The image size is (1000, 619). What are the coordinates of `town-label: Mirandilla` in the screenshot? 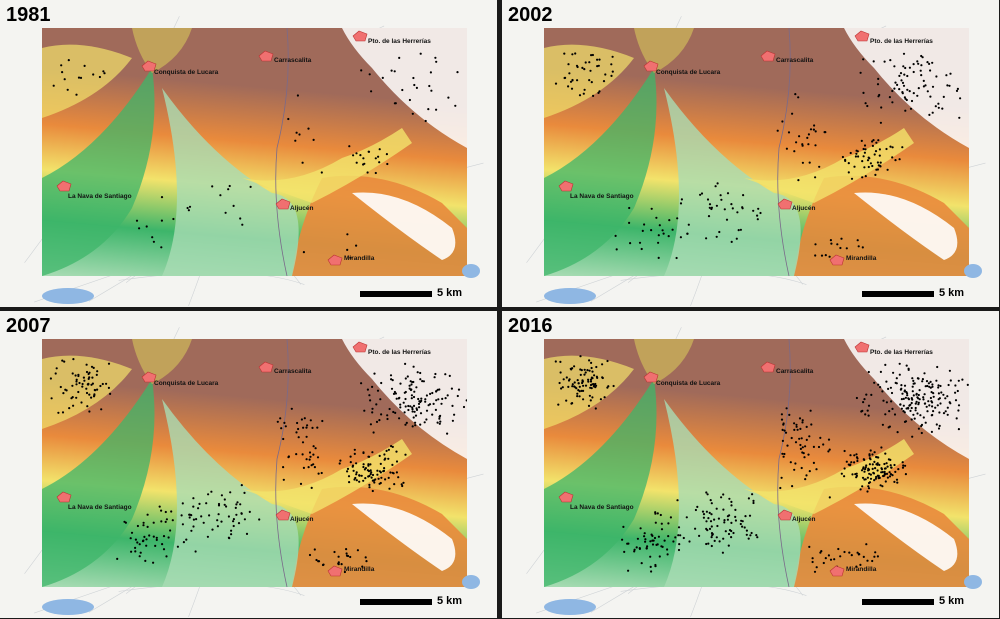 It's located at (359, 258).